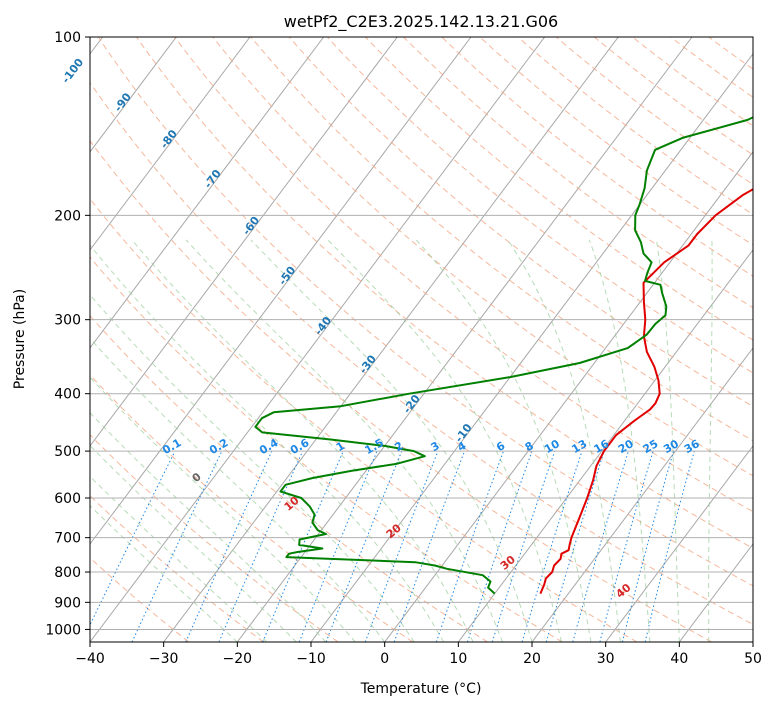 This screenshot has width=775, height=708. I want to click on isotherm-label: -100, so click(72, 71).